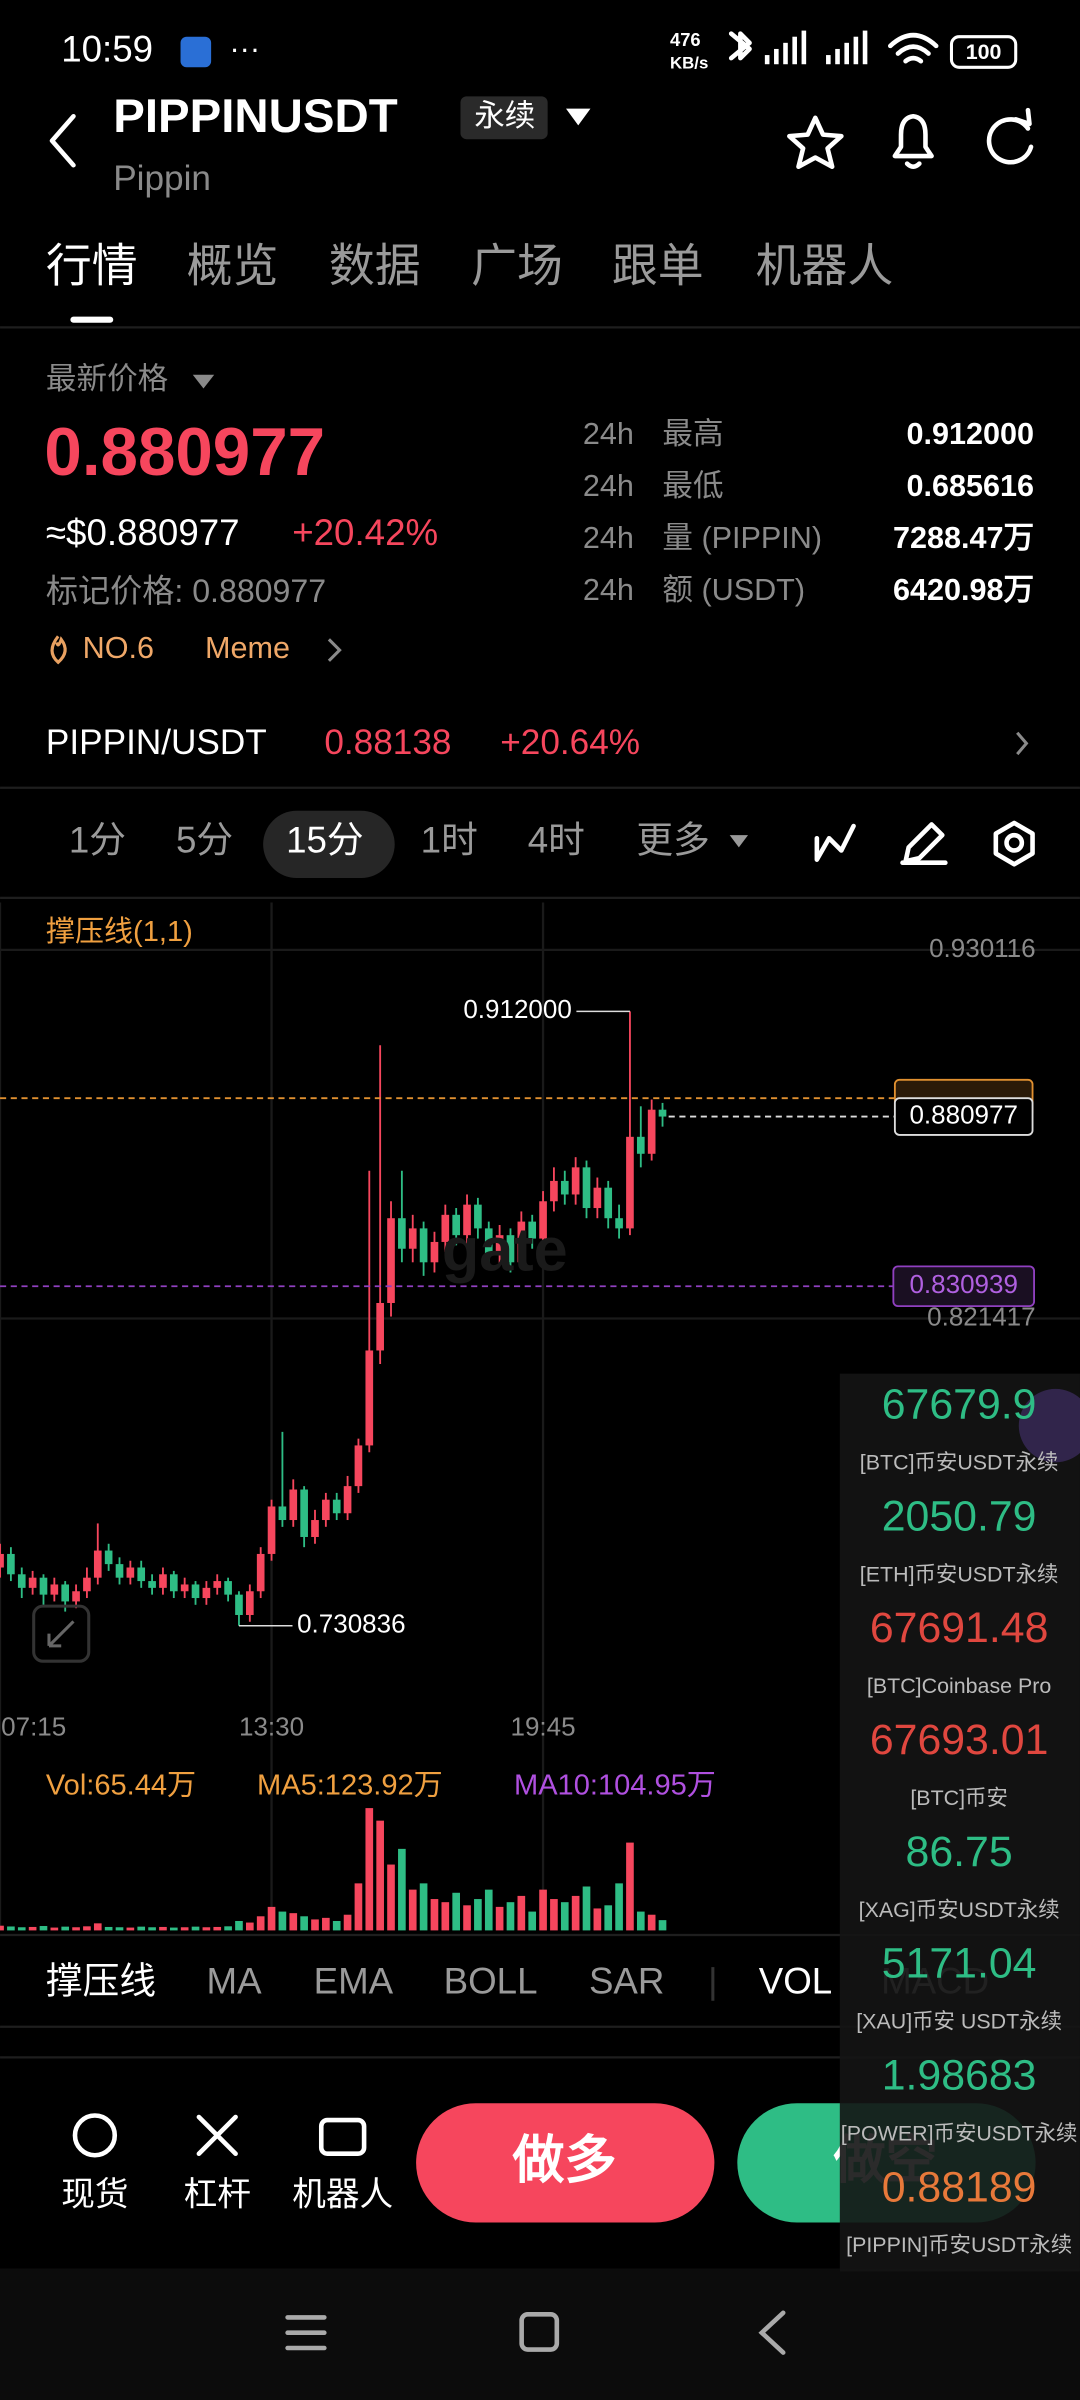 The width and height of the screenshot is (1080, 2400). What do you see at coordinates (963, 1116) in the screenshot?
I see `last-price-box` at bounding box center [963, 1116].